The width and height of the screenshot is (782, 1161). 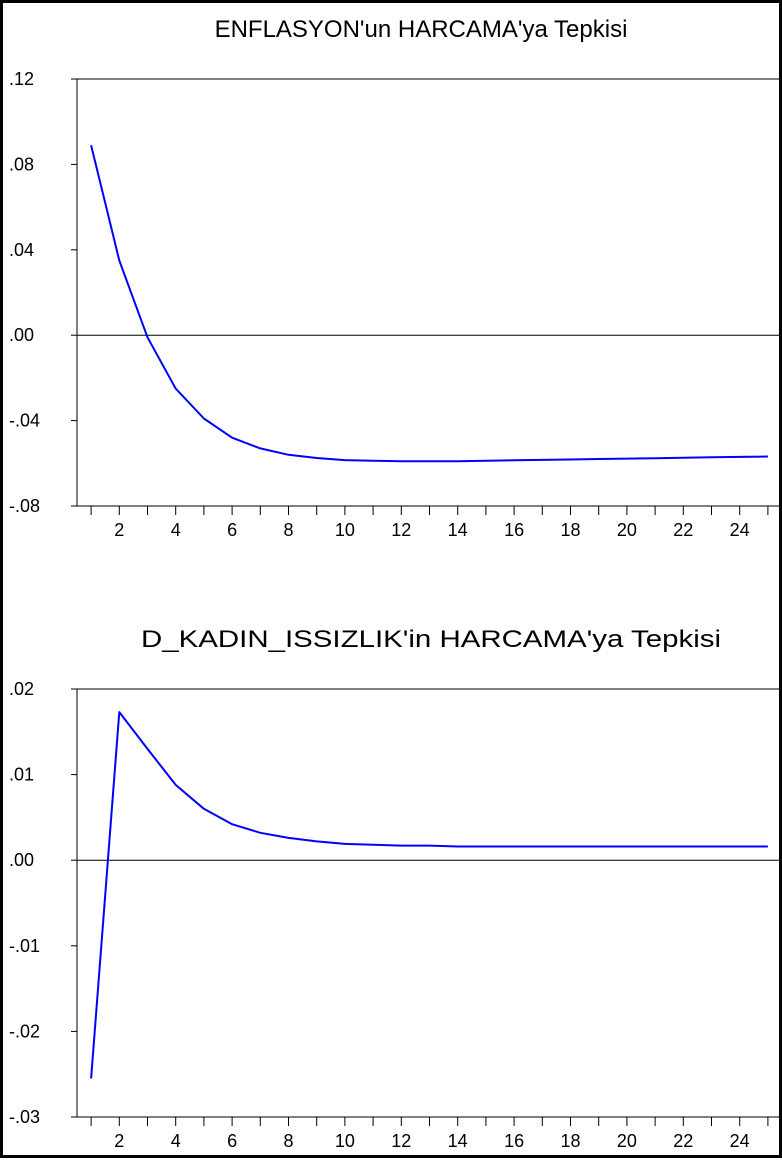 I want to click on chart-2-y-tick-label: -.02, so click(x=24, y=1031).